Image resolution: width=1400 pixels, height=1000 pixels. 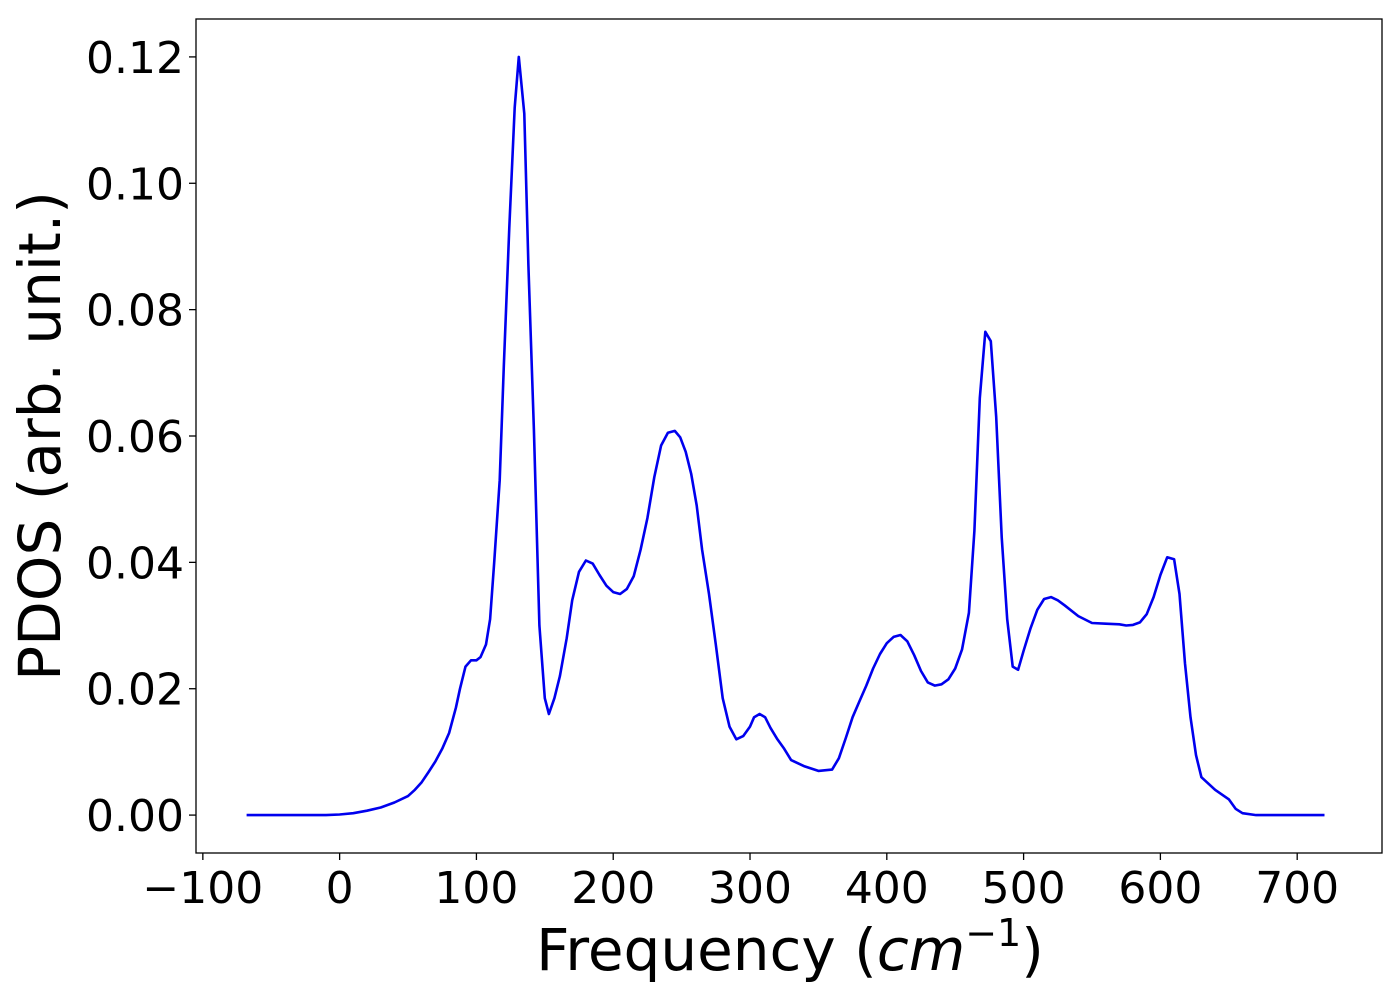 I want to click on x-tick-label: 0, so click(x=340, y=888).